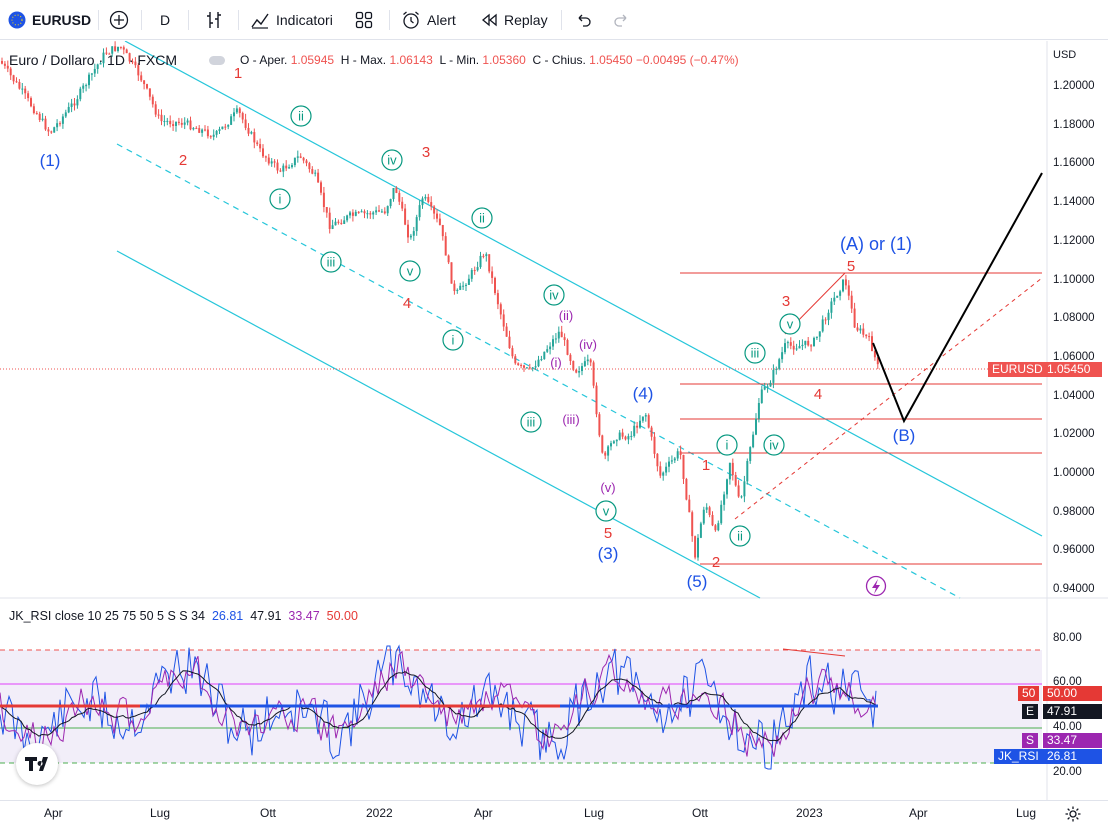 The height and width of the screenshot is (839, 1108). Describe the element at coordinates (607, 487) in the screenshot. I see `wave-label-purple: (v)` at that location.